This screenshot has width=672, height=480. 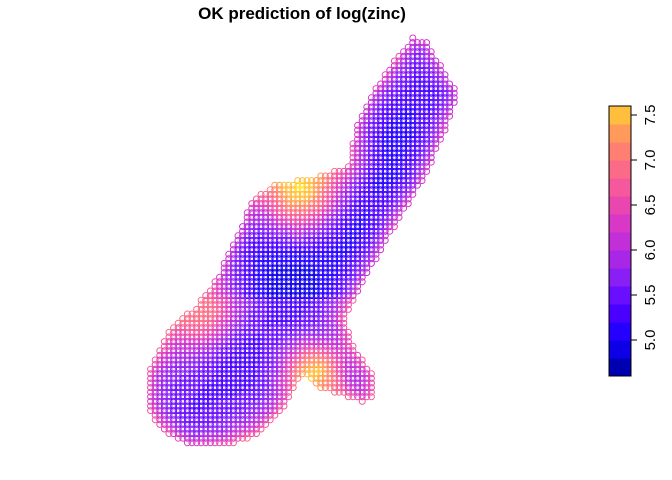 What do you see at coordinates (620, 241) in the screenshot?
I see `legend-bin` at bounding box center [620, 241].